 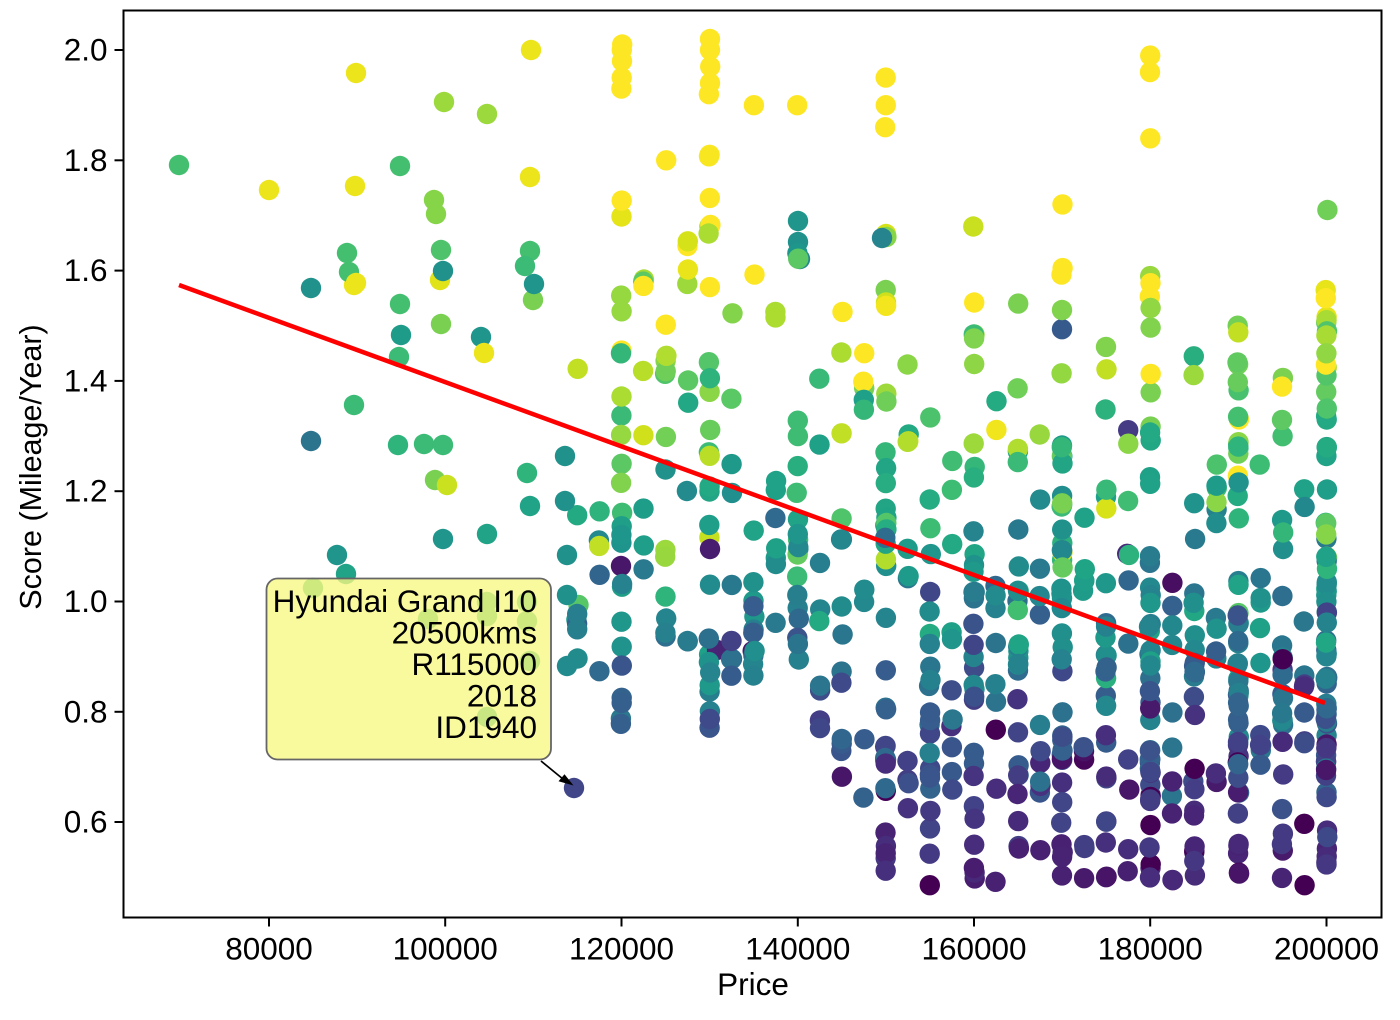 I want to click on svg-text: 1.8, so click(x=86, y=160).